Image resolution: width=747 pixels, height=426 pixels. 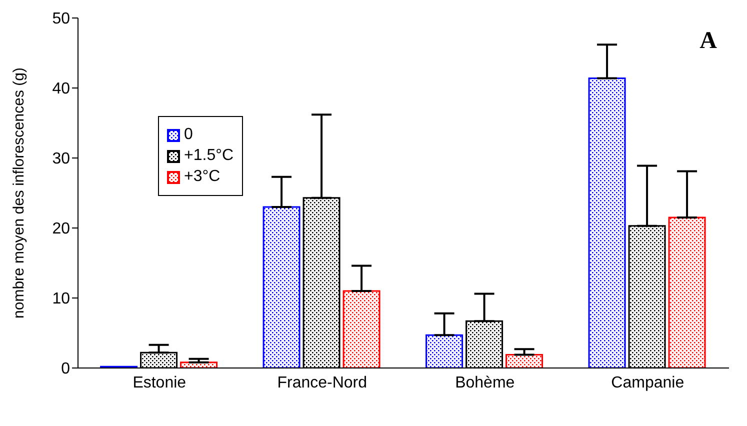 I want to click on x-tick-label: Bohème, so click(x=485, y=383).